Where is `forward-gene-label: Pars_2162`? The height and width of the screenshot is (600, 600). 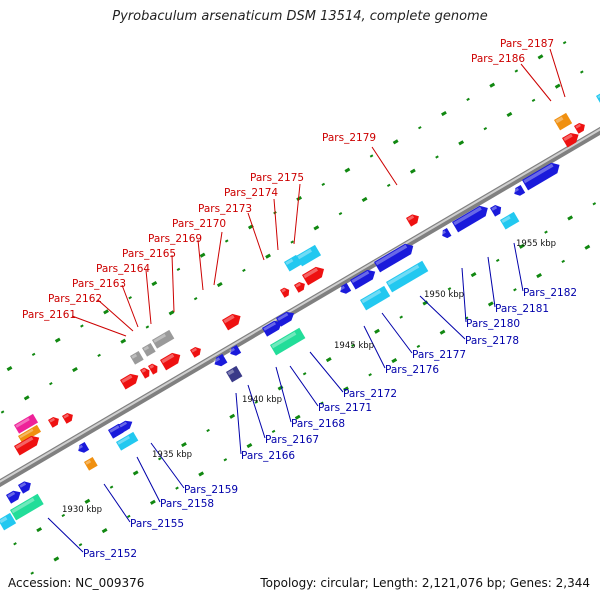 forward-gene-label: Pars_2162 is located at coordinates (75, 299).